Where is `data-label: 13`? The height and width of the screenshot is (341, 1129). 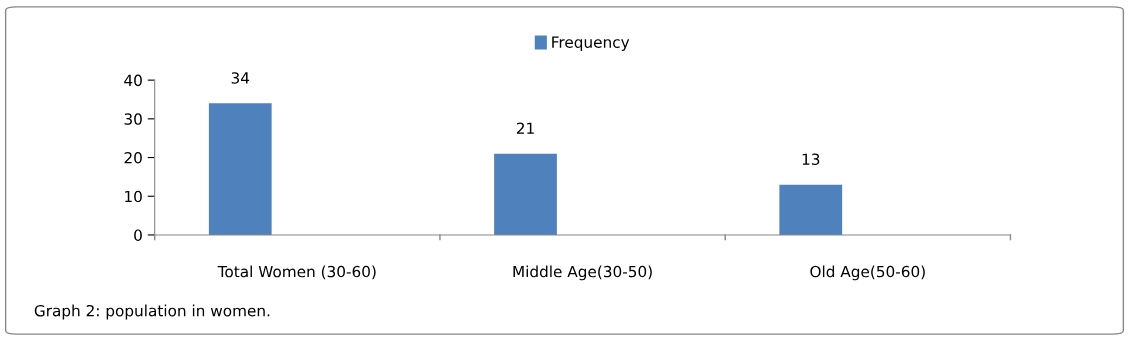 data-label: 13 is located at coordinates (811, 159).